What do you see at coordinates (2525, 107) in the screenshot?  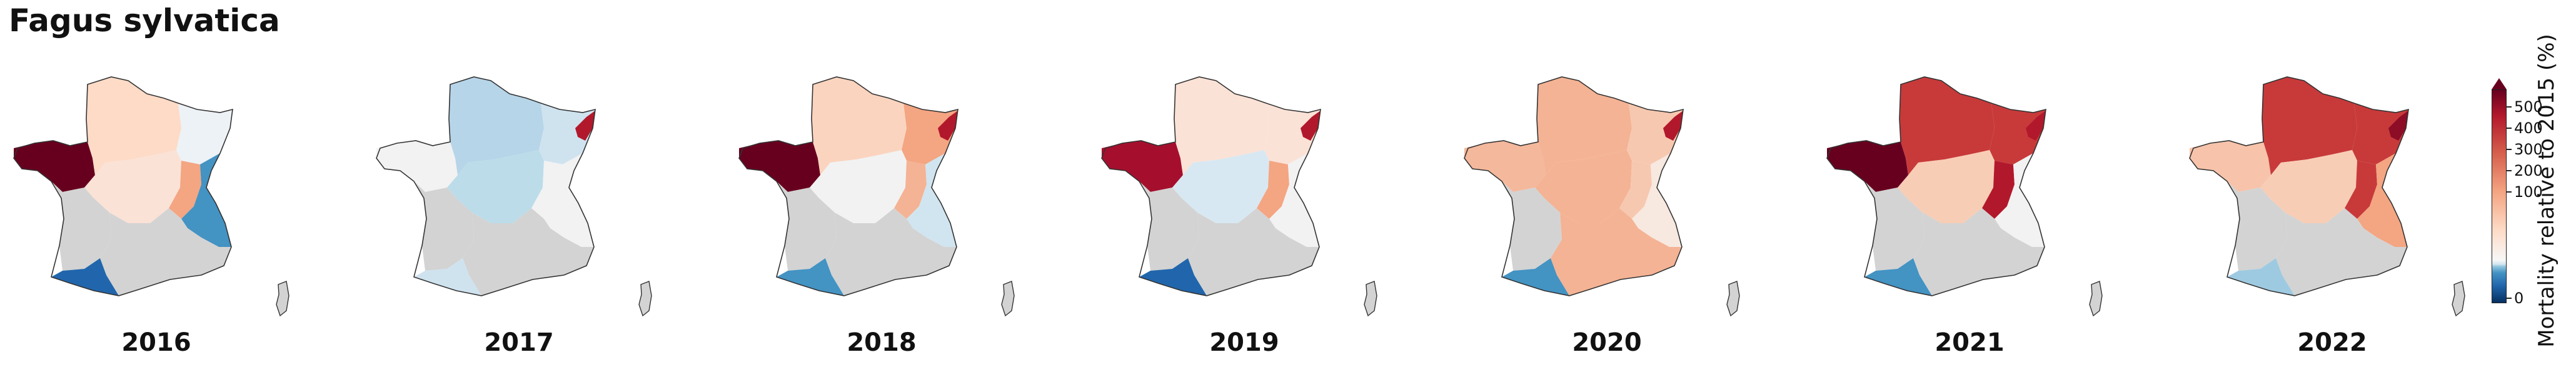 I see `colorbar-tick: 500` at bounding box center [2525, 107].